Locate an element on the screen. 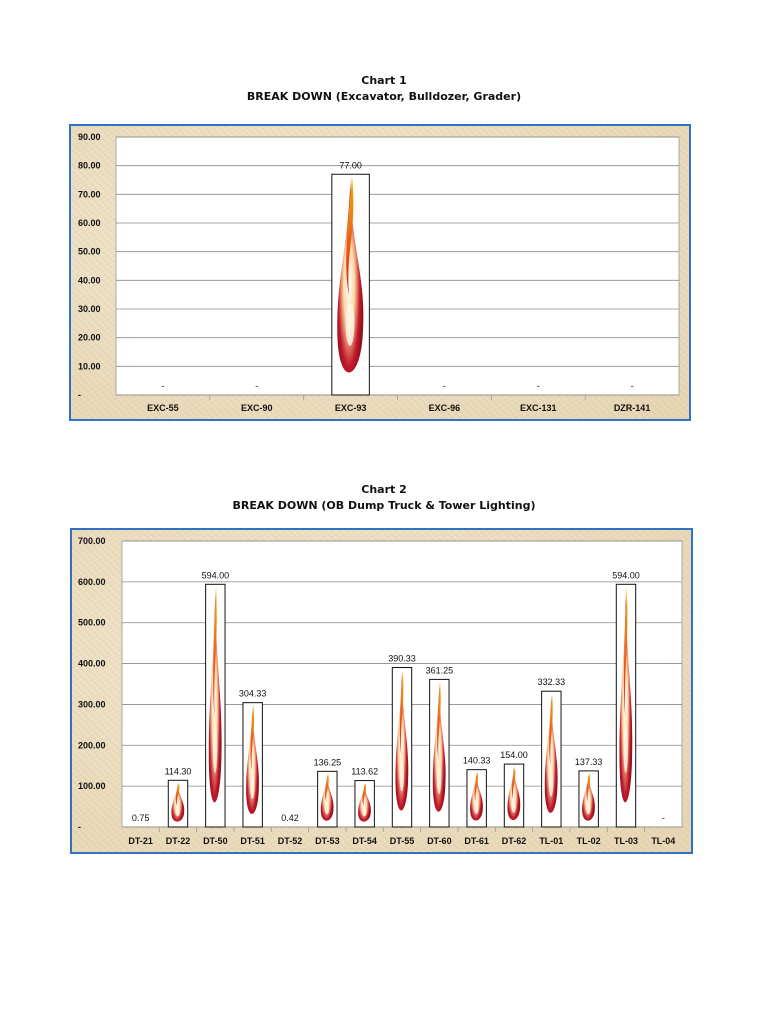  x-tick-label: TL-04 is located at coordinates (663, 841).